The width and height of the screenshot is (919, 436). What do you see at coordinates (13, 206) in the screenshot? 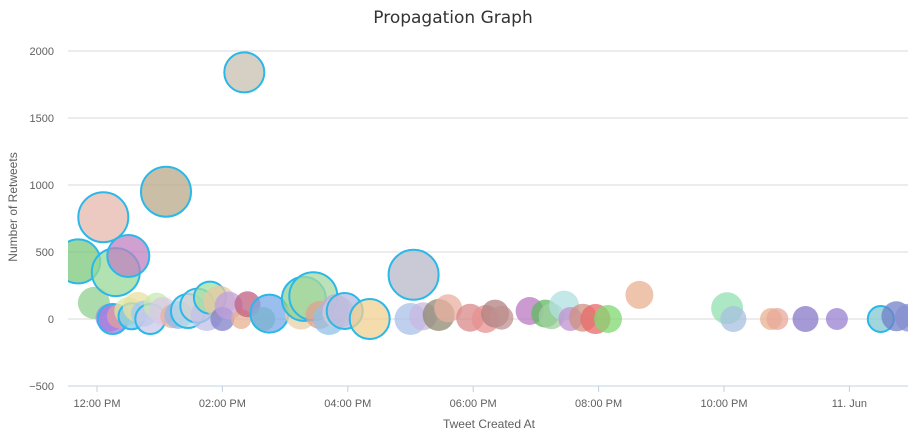
I see `y-axis-title: Number of Retweets` at bounding box center [13, 206].